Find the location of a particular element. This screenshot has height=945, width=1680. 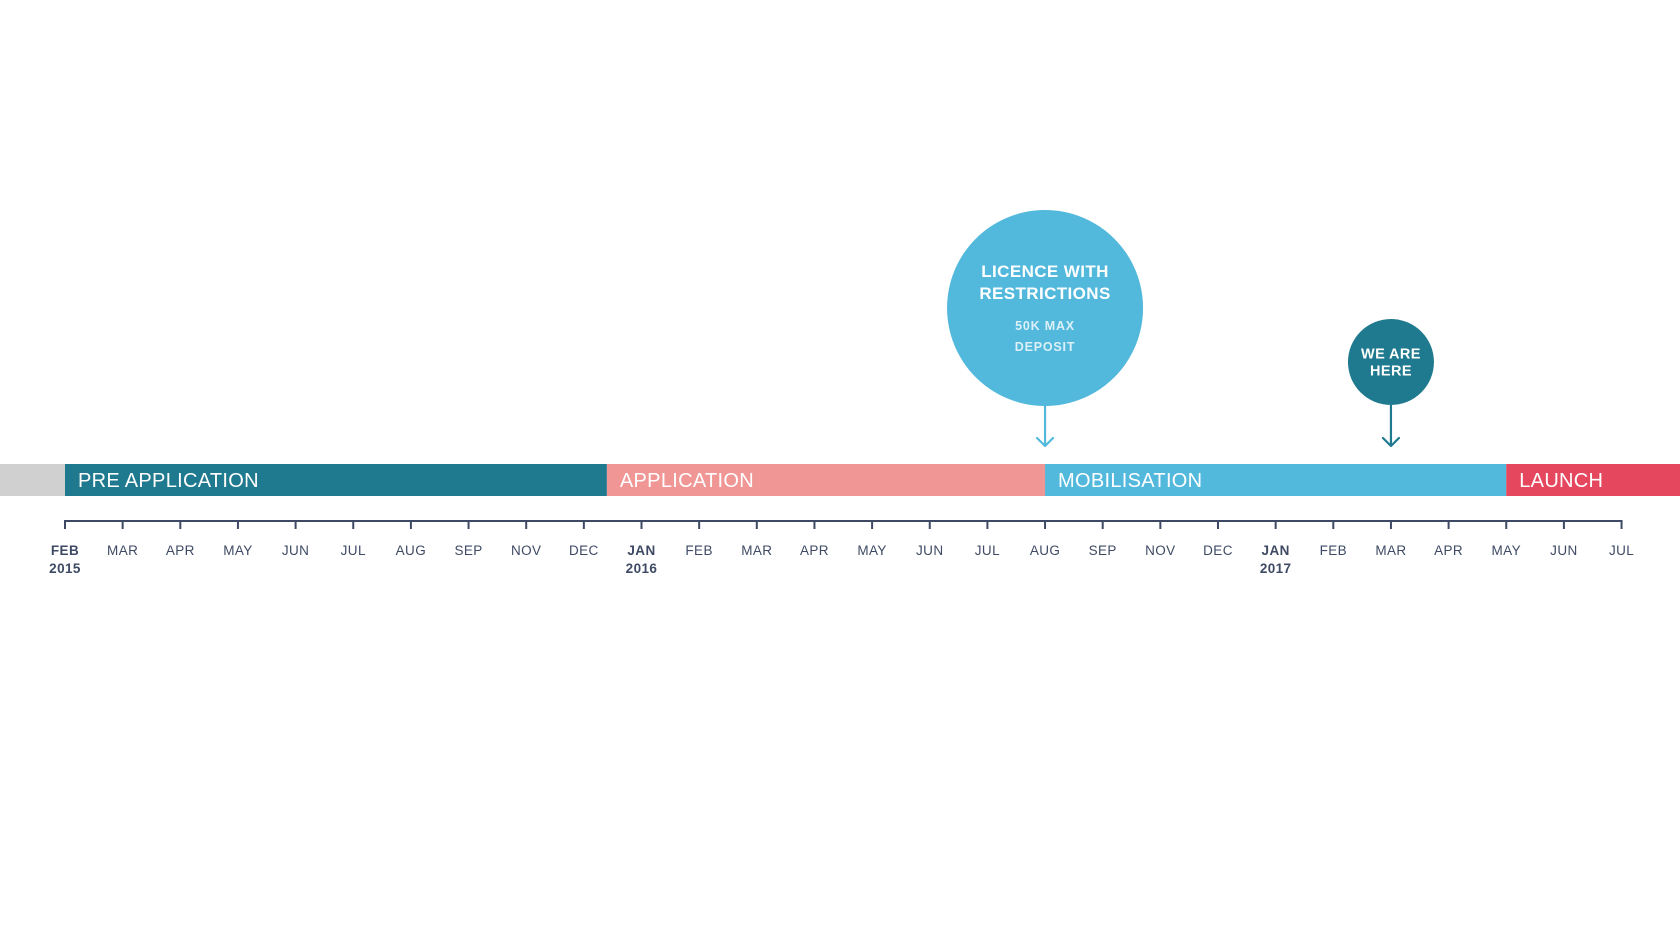

year-label: 2015 is located at coordinates (65, 568).